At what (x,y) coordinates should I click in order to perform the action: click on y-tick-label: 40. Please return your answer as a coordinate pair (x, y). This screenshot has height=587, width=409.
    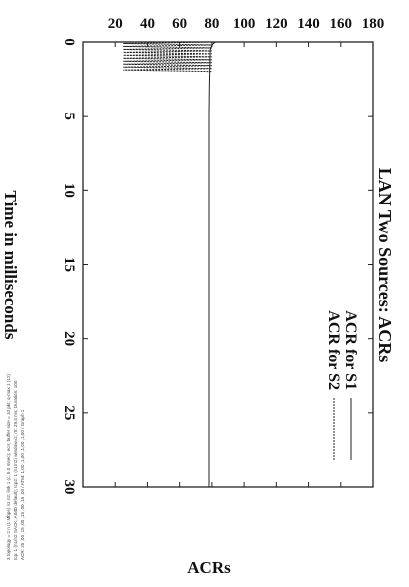
    Looking at the image, I should click on (147, 24).